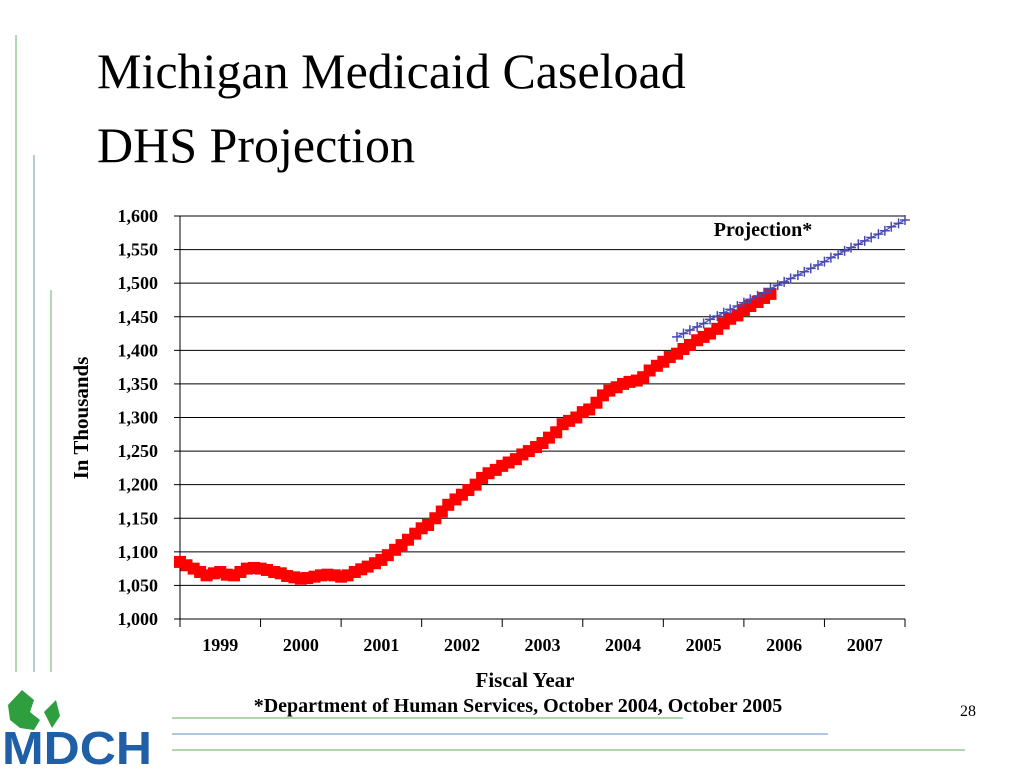  Describe the element at coordinates (543, 645) in the screenshot. I see `x-tick-label: 2003` at that location.